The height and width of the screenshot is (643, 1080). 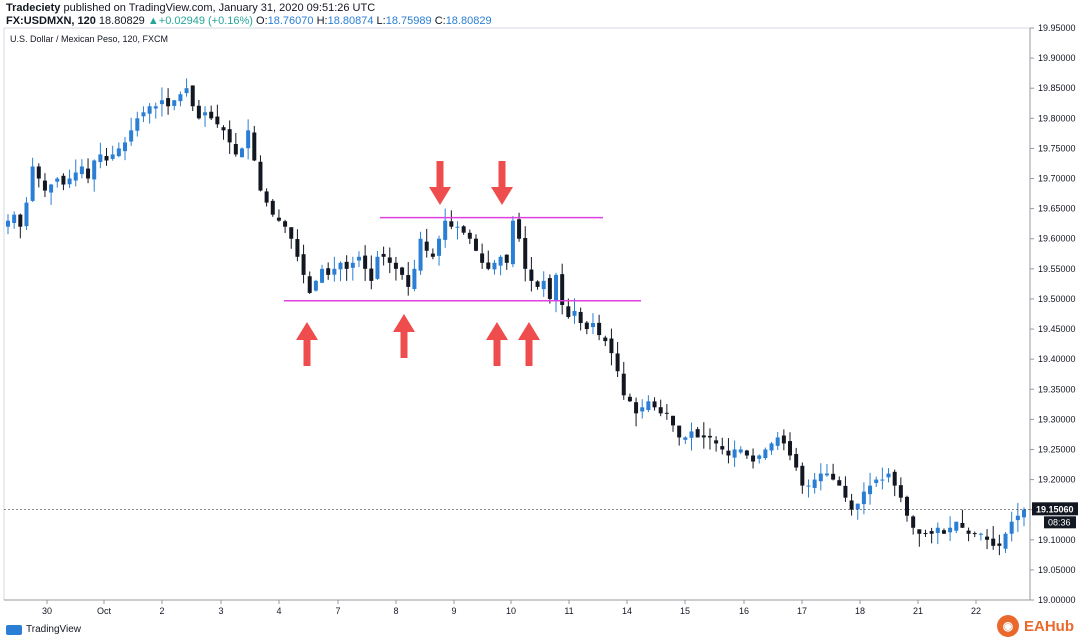 What do you see at coordinates (220, 611) in the screenshot?
I see `x-tick-label: 3` at bounding box center [220, 611].